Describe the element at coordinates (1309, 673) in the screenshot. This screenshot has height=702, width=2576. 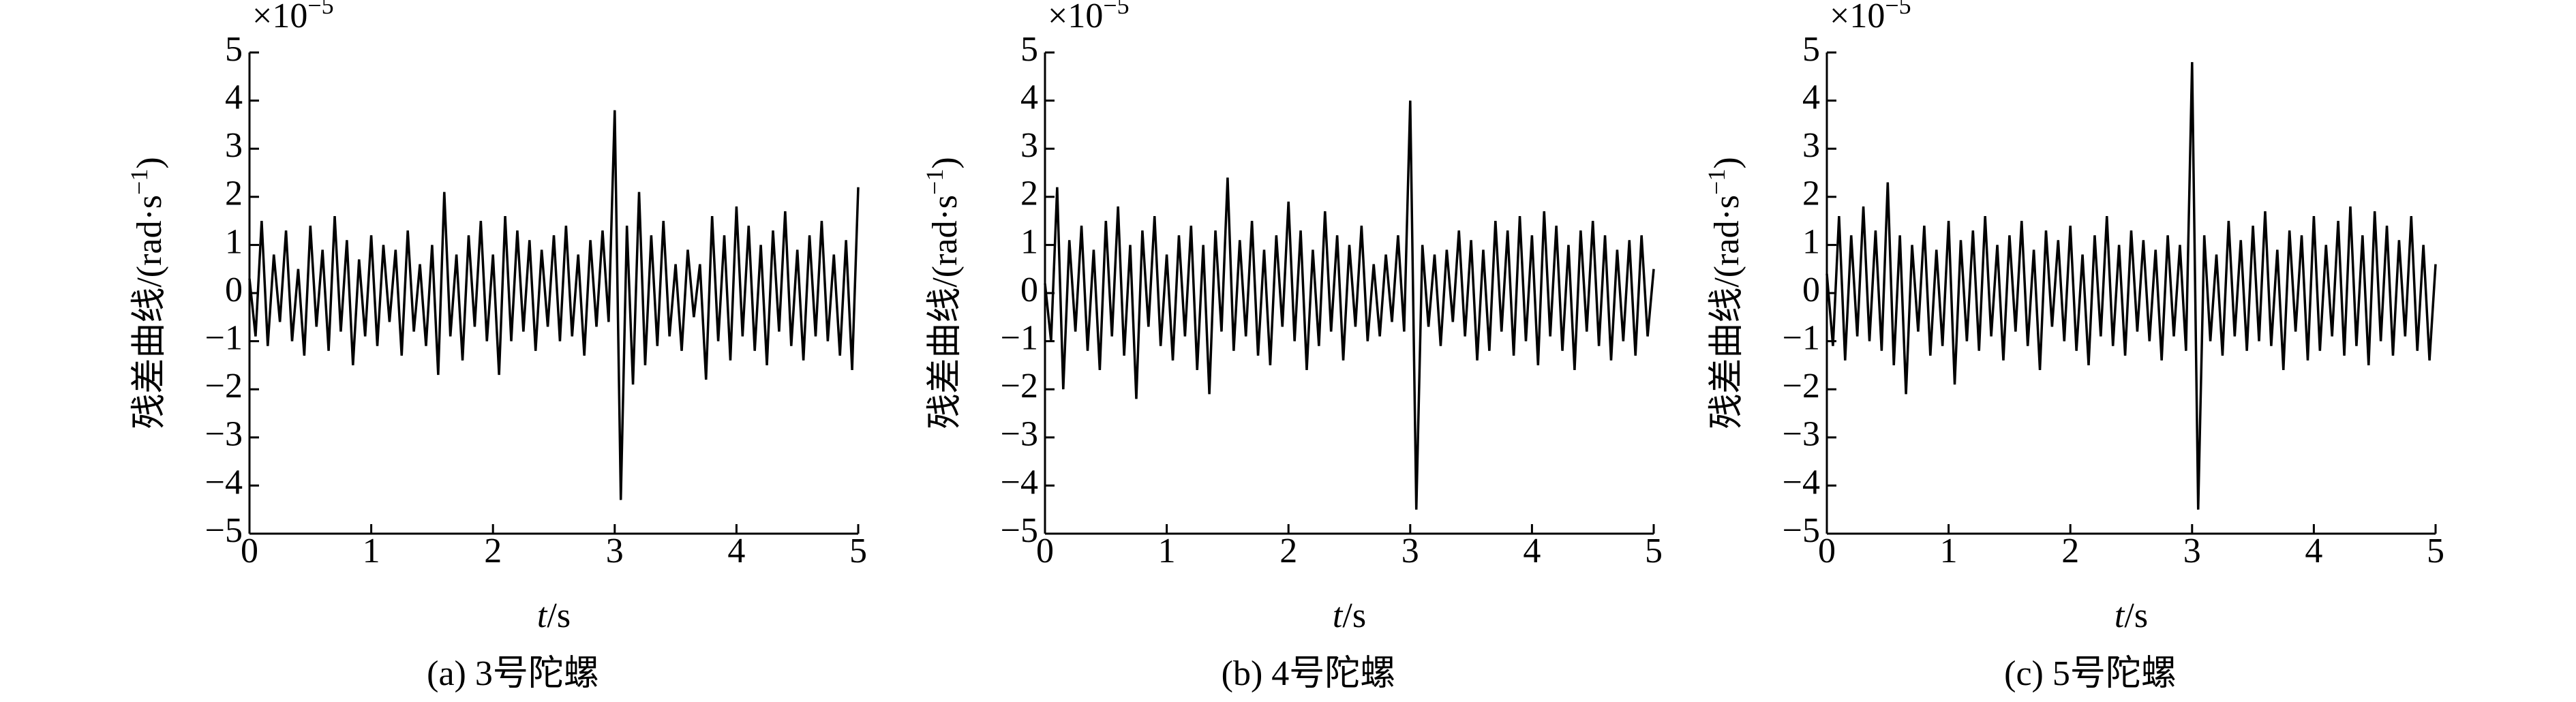
I see `caption: (b) 4号陀螺` at that location.